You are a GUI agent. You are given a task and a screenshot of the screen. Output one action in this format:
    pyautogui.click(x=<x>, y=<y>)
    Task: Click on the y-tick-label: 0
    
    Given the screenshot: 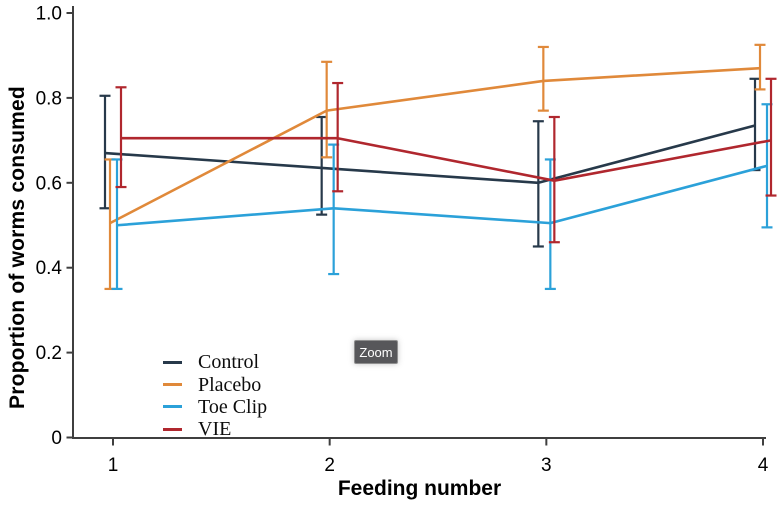 What is the action you would take?
    pyautogui.click(x=56, y=438)
    